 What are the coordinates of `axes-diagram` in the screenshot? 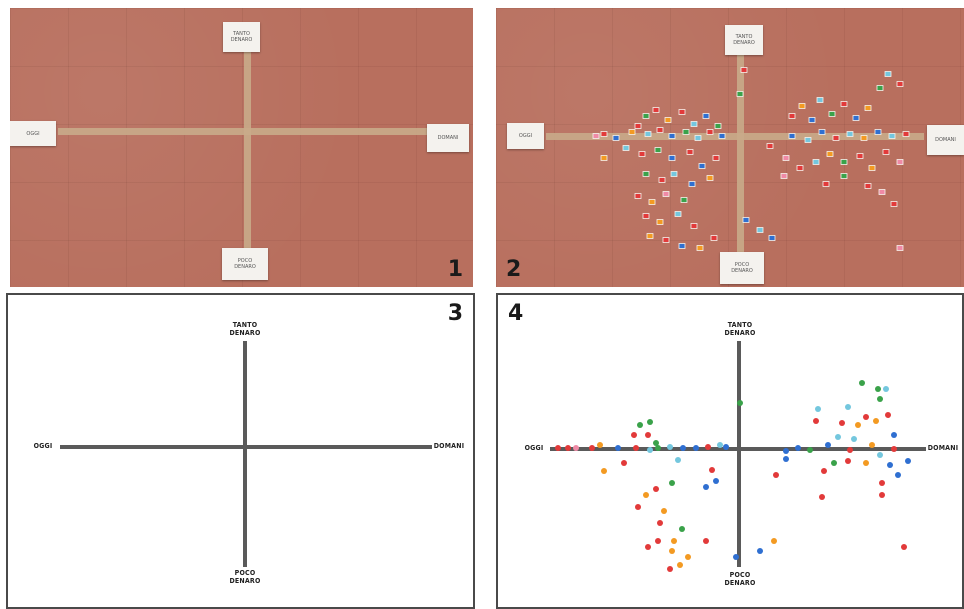 It's located at (246, 454).